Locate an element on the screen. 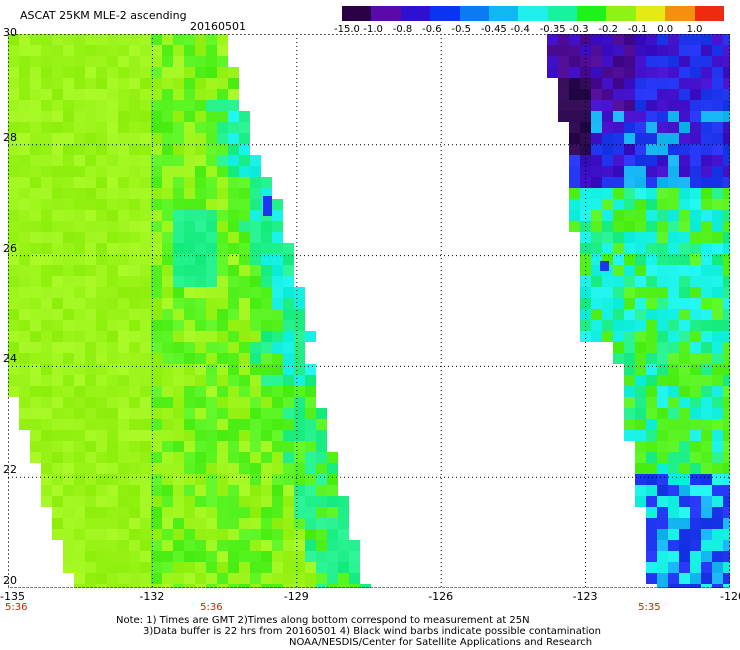 Image resolution: width=740 pixels, height=650 pixels. colorbar-label: -0.4 is located at coordinates (520, 29).